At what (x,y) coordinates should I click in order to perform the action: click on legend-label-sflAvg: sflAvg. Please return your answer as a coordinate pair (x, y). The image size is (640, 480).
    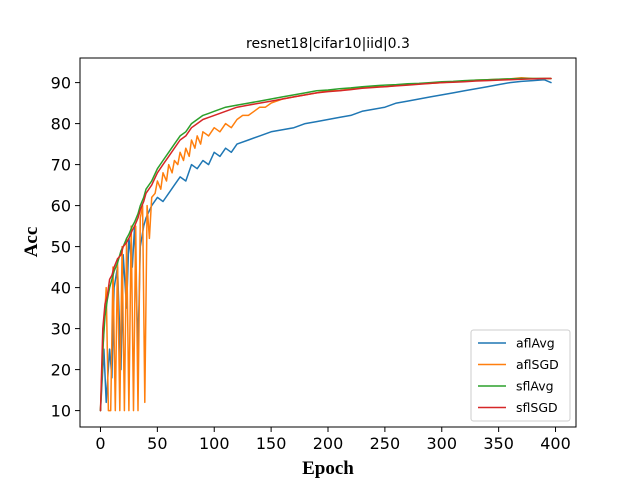
    Looking at the image, I should click on (535, 386).